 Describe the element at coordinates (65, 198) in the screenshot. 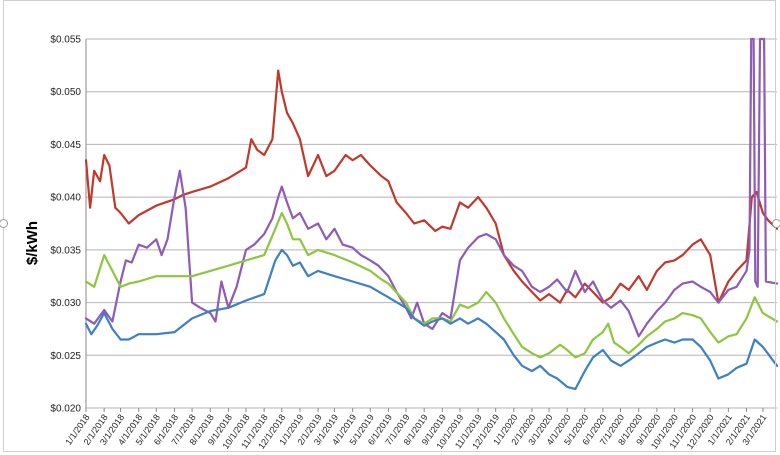

I see `y-tick-label: $0.040` at that location.